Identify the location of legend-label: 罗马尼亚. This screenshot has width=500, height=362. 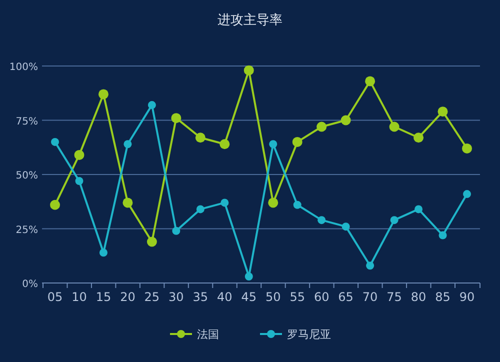
(309, 334).